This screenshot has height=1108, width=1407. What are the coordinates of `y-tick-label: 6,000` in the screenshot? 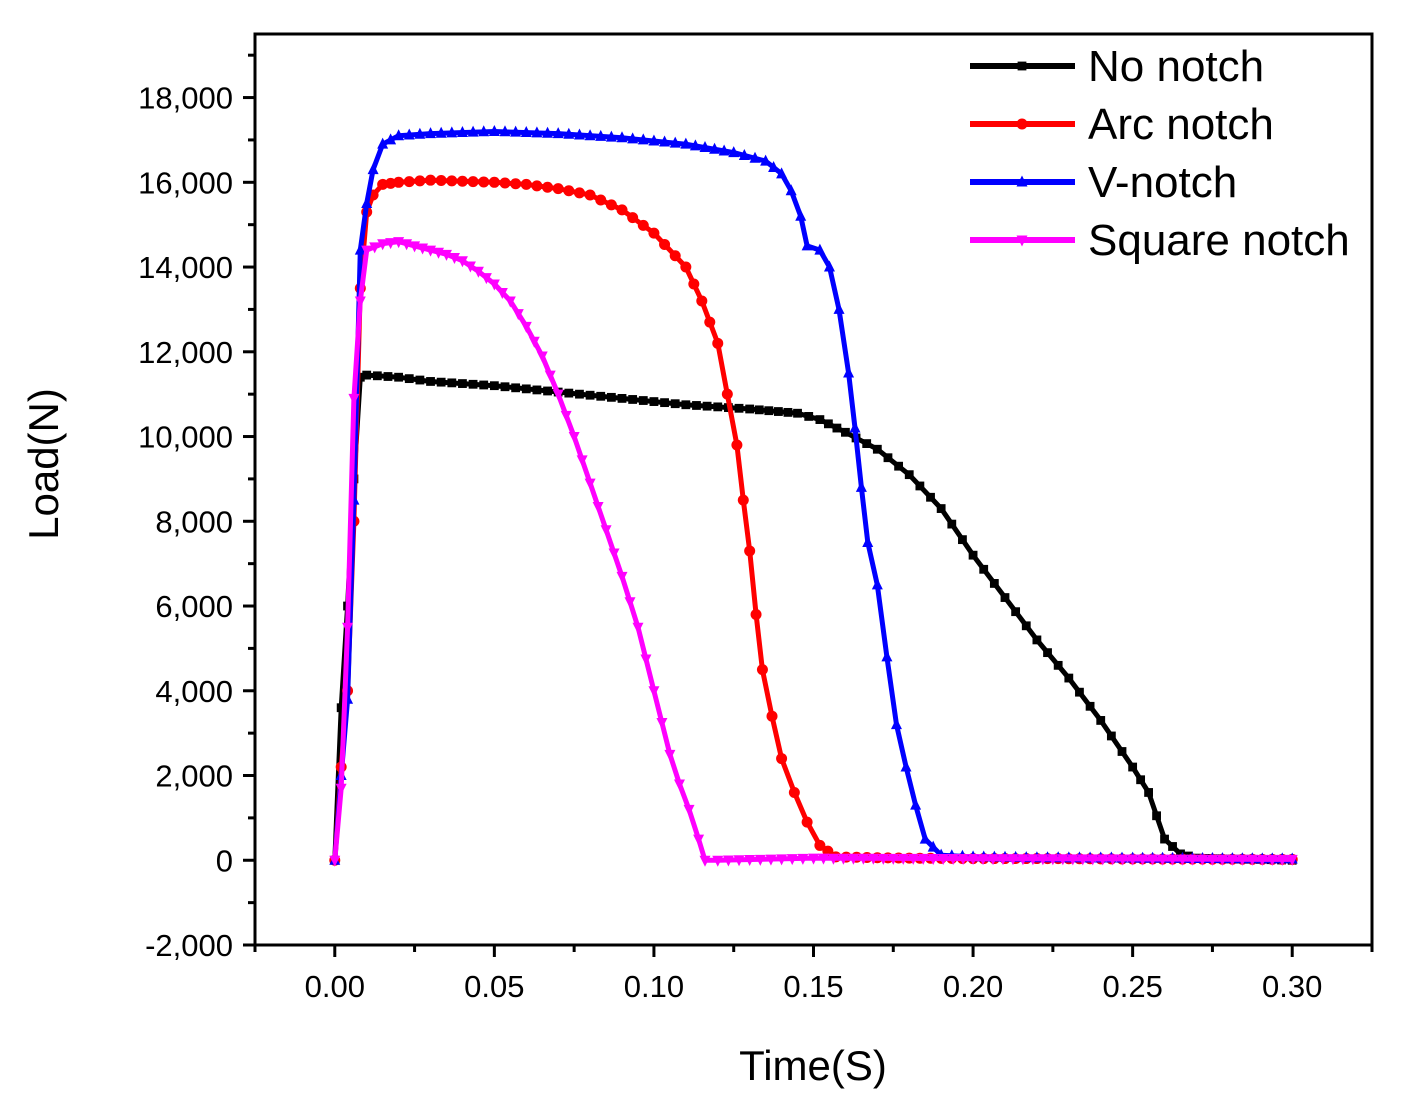 It's located at (194, 606).